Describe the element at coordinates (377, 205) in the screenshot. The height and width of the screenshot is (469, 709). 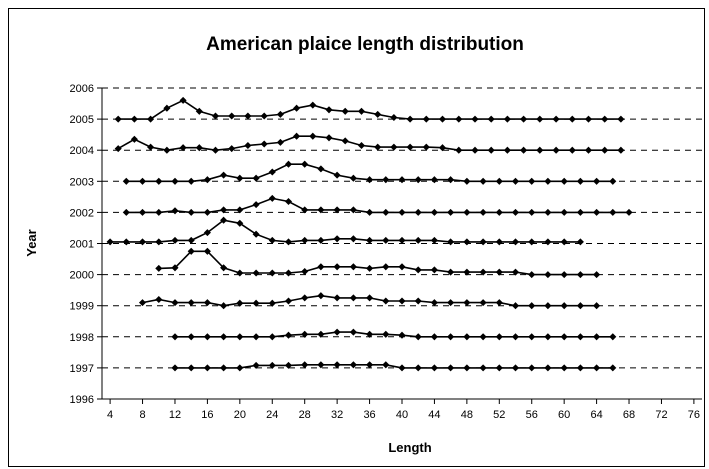
I see `series-line-2002` at that location.